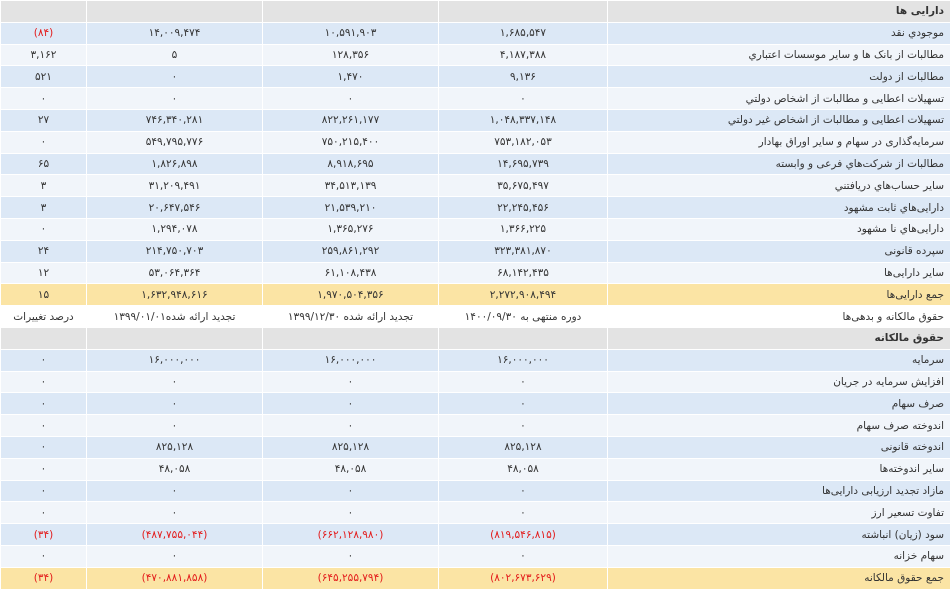  I want to click on row-label: اندوخته قانونی, so click(779, 447).